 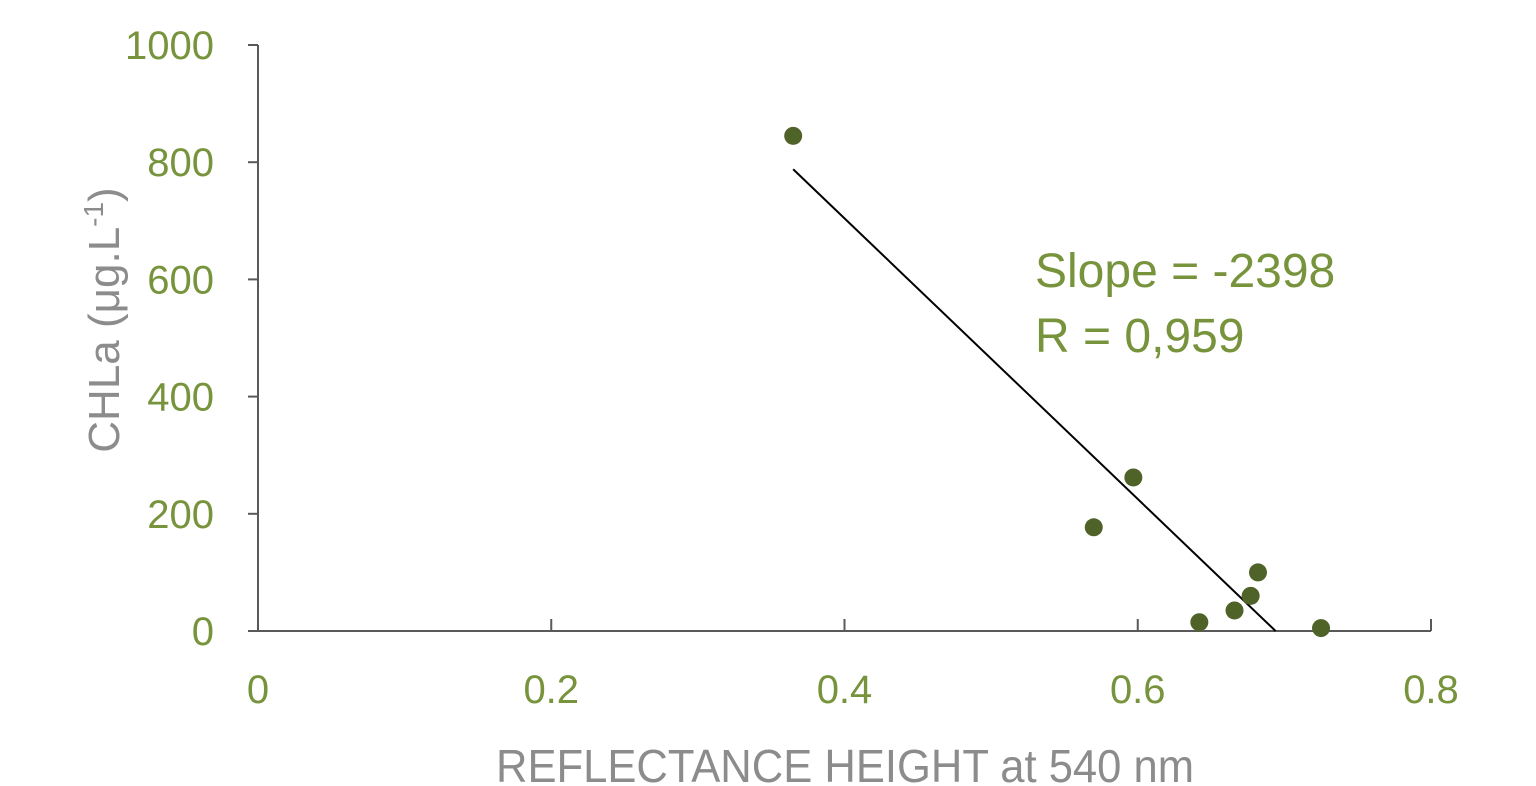 I want to click on x-tick-label: 0.6, so click(x=1138, y=690).